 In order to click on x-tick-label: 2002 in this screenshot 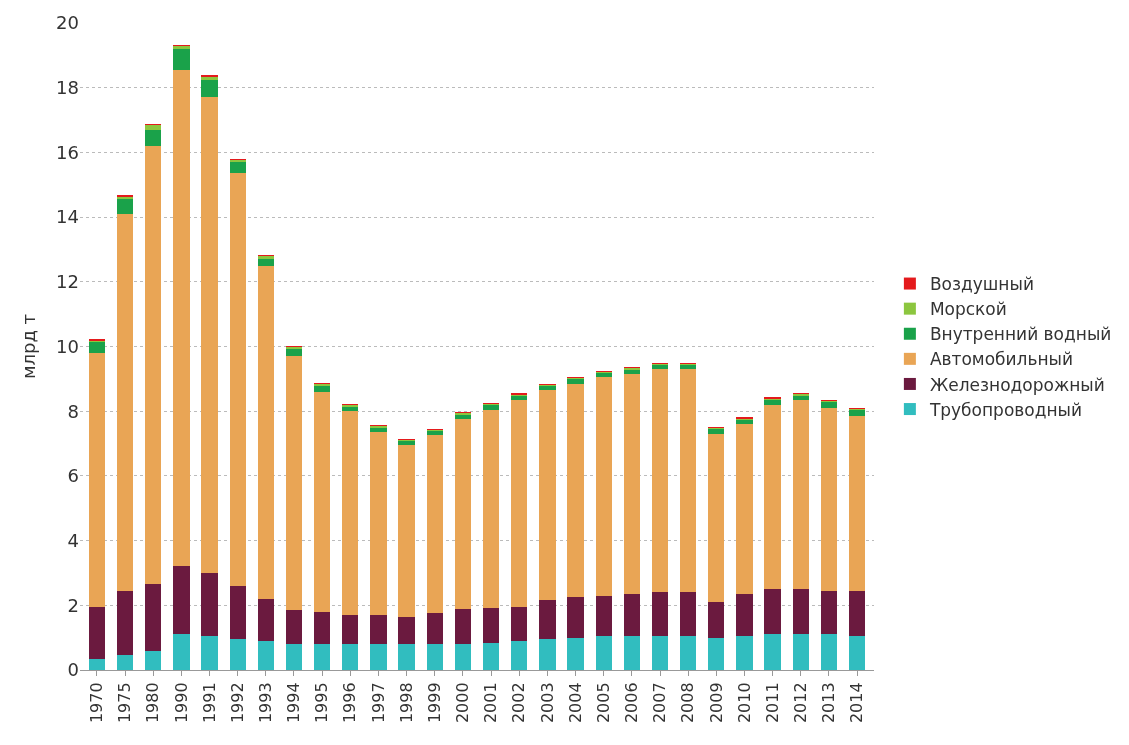, I will do `click(519, 703)`.